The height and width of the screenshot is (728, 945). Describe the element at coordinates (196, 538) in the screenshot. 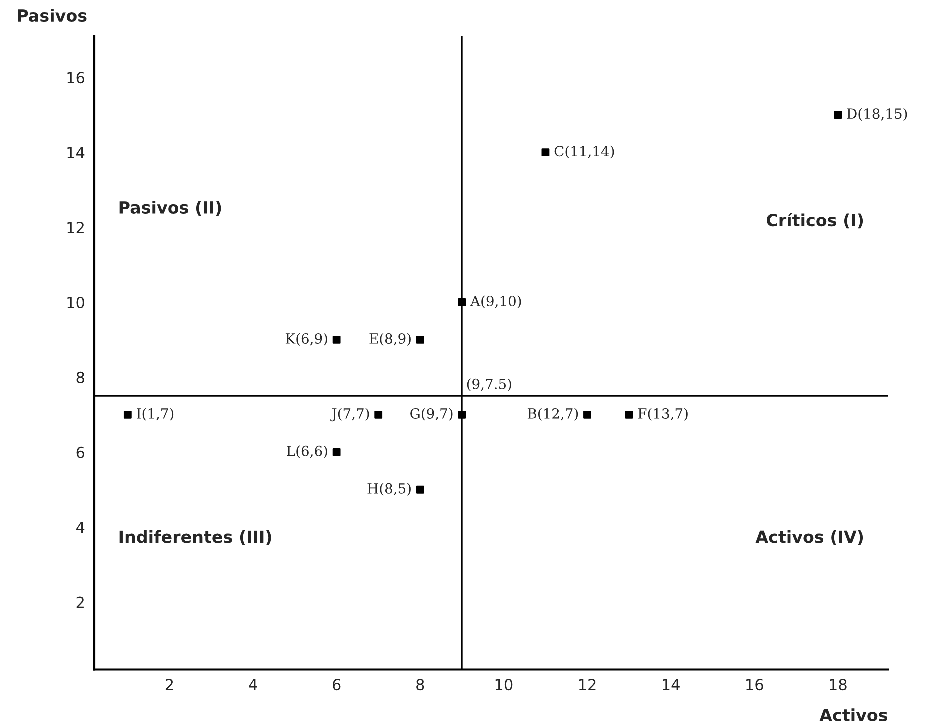

I see `annotation: Indiferentes (III)` at that location.